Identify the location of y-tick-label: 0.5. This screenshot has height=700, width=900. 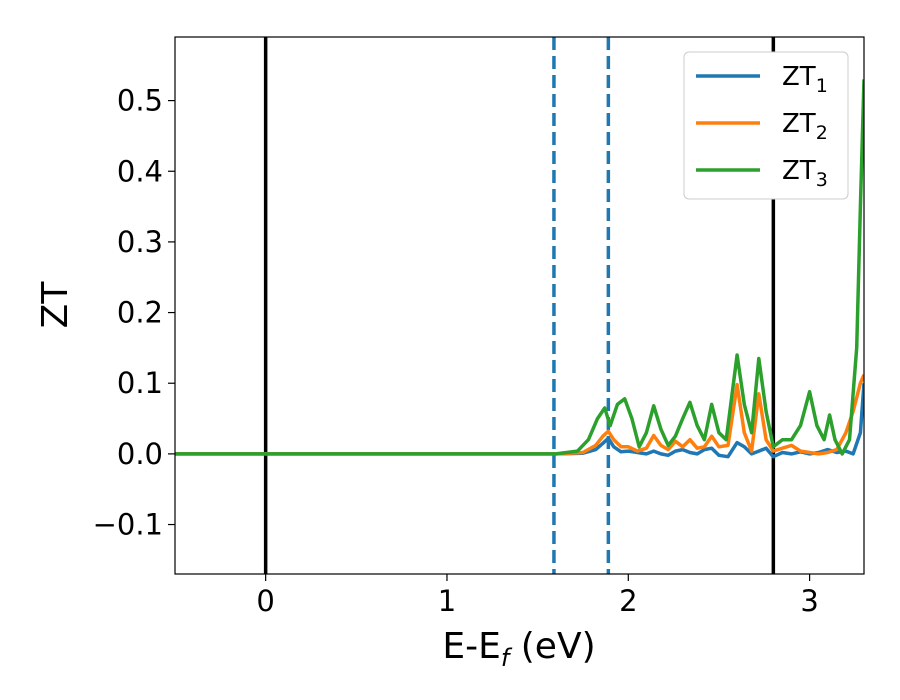
(140, 101).